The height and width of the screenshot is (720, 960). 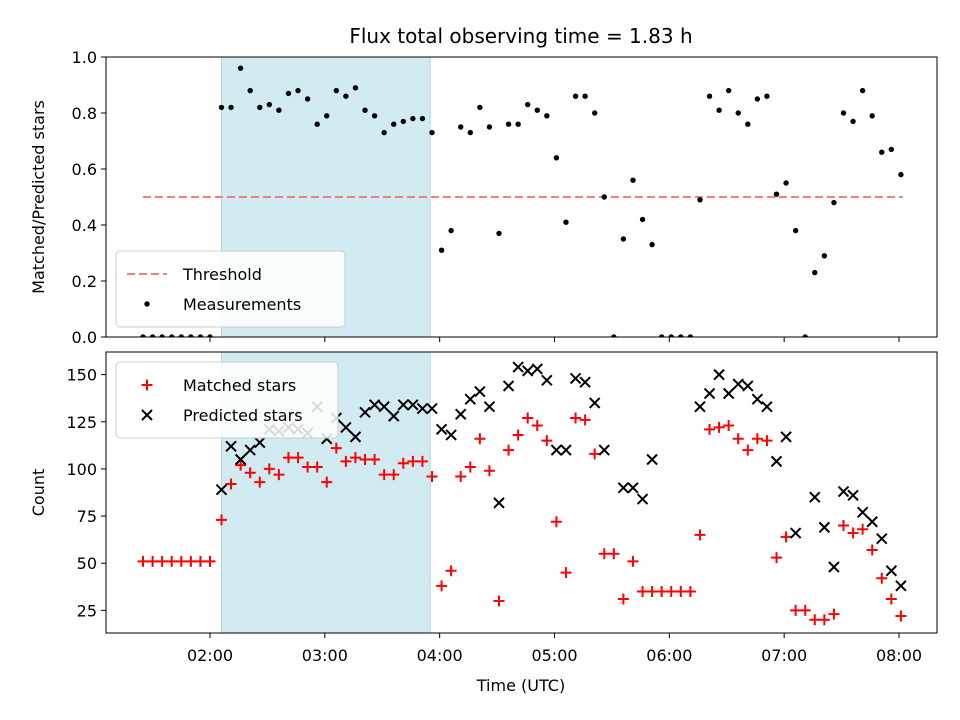 I want to click on y-tick-label: 0.6, so click(x=84, y=169).